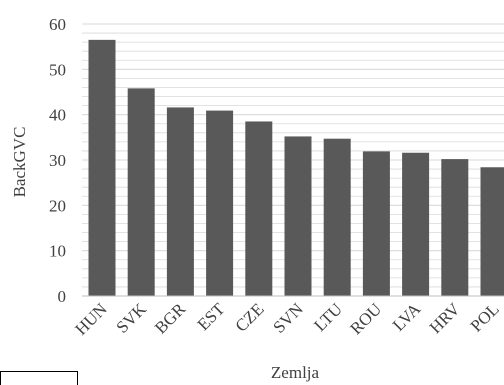  I want to click on bar-svk, so click(141, 192).